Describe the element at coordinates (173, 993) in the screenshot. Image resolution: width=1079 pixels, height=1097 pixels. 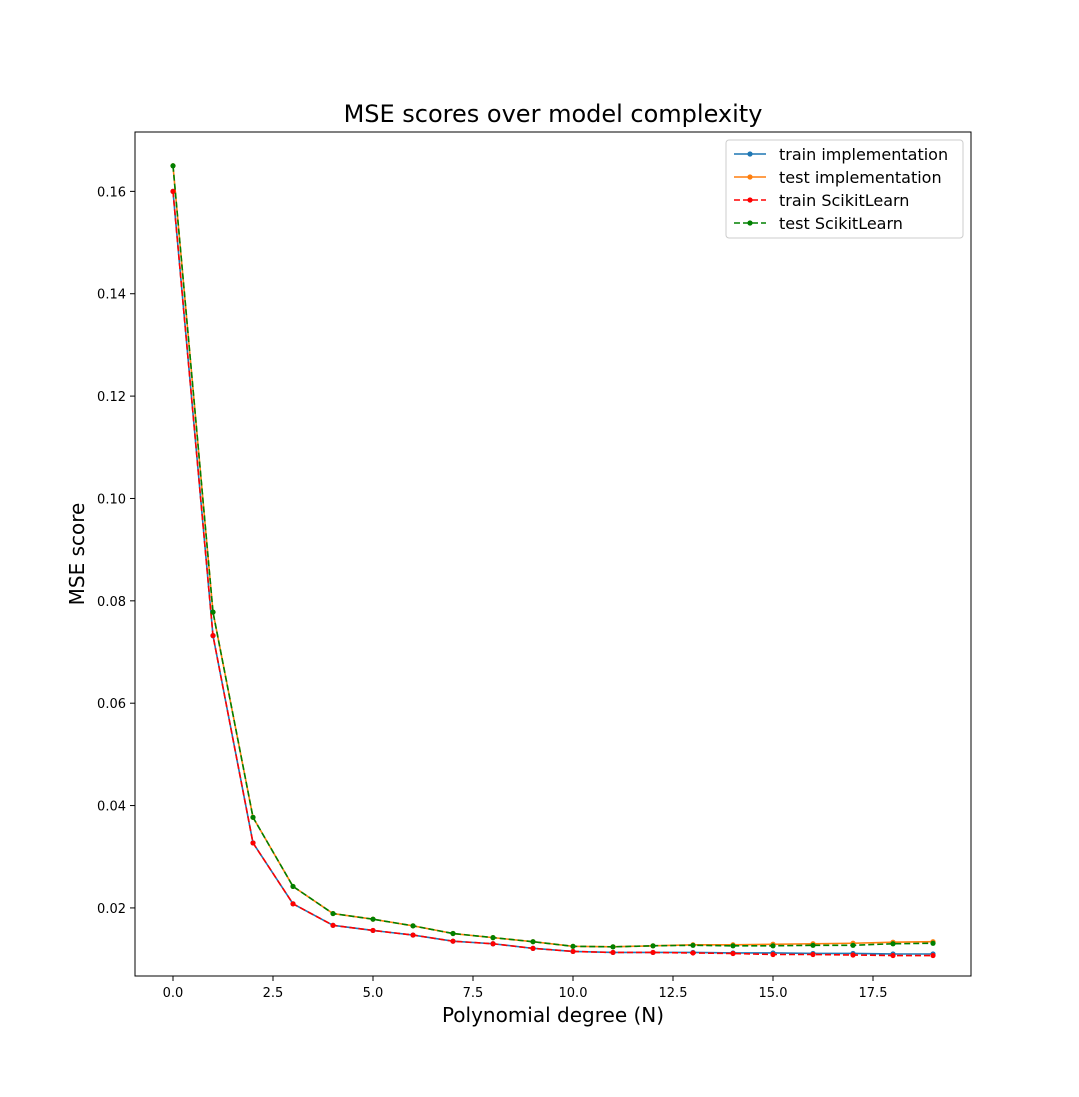
I see `x-tick-label: 0.0` at that location.